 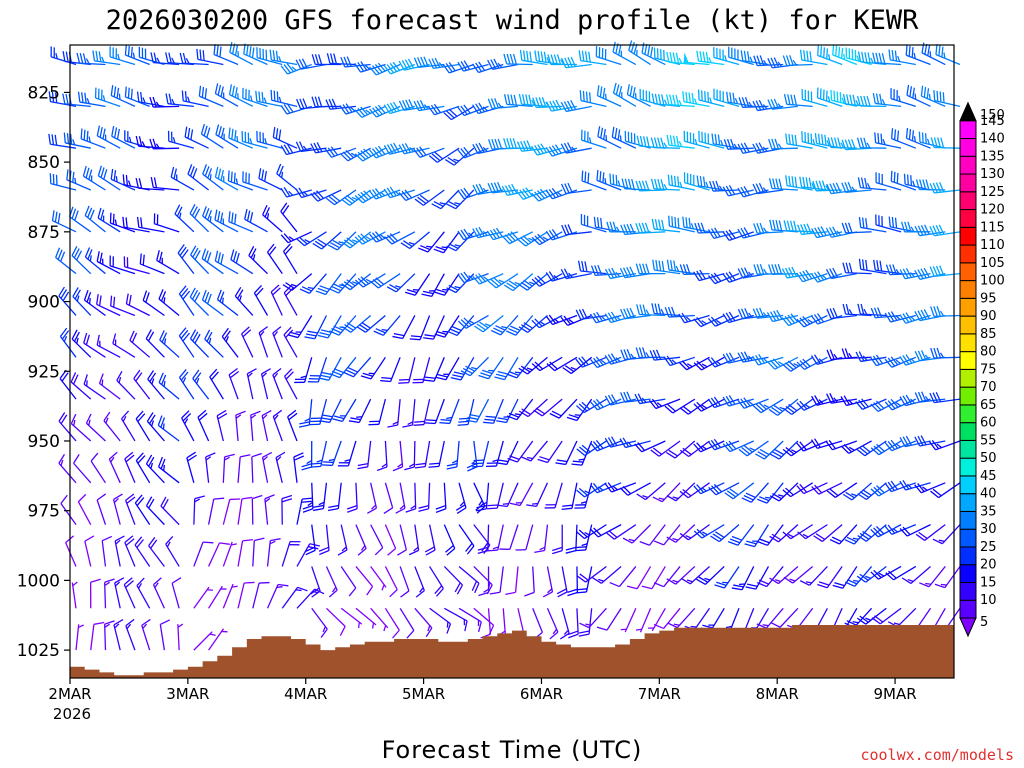 I want to click on colorbar-label: 45, so click(x=988, y=476).